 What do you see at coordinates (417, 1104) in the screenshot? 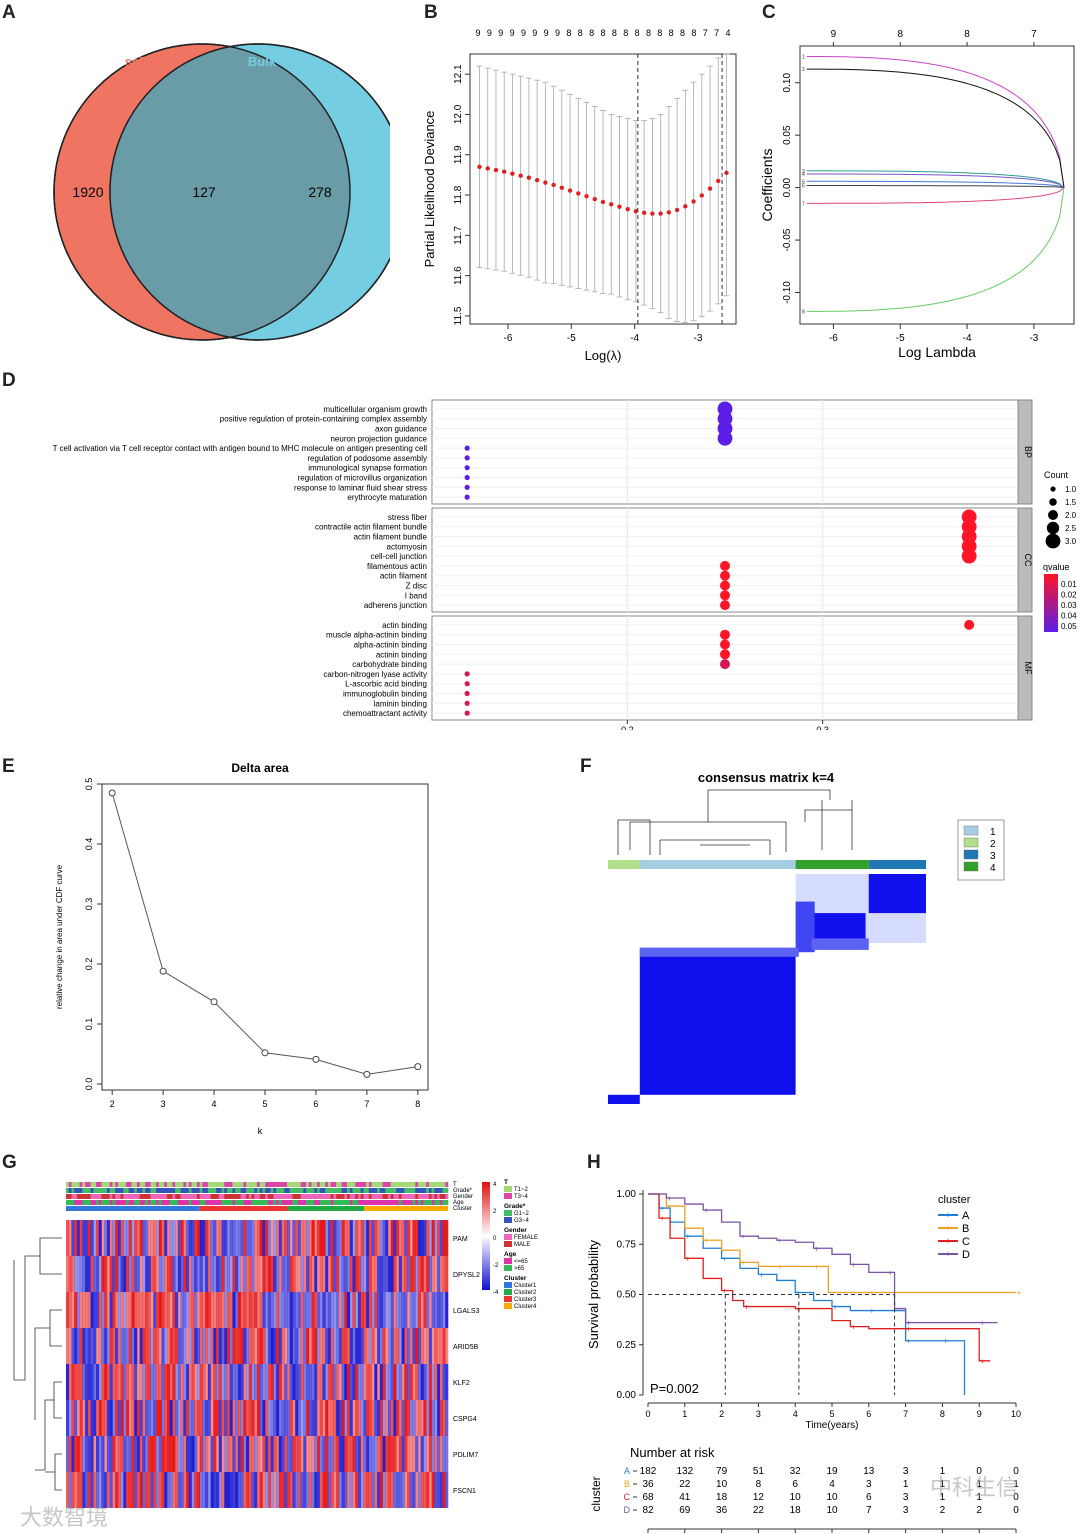
I see `x-tick-label: 8` at bounding box center [417, 1104].